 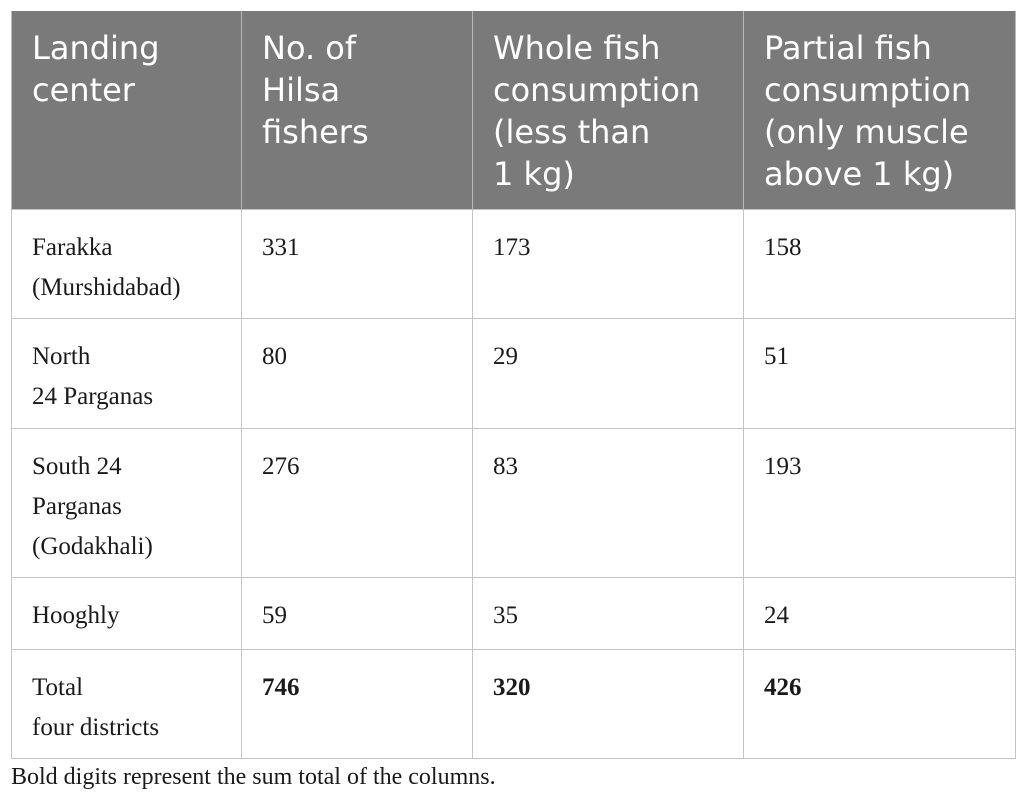 What do you see at coordinates (274, 356) in the screenshot?
I see `cell-text: 80` at bounding box center [274, 356].